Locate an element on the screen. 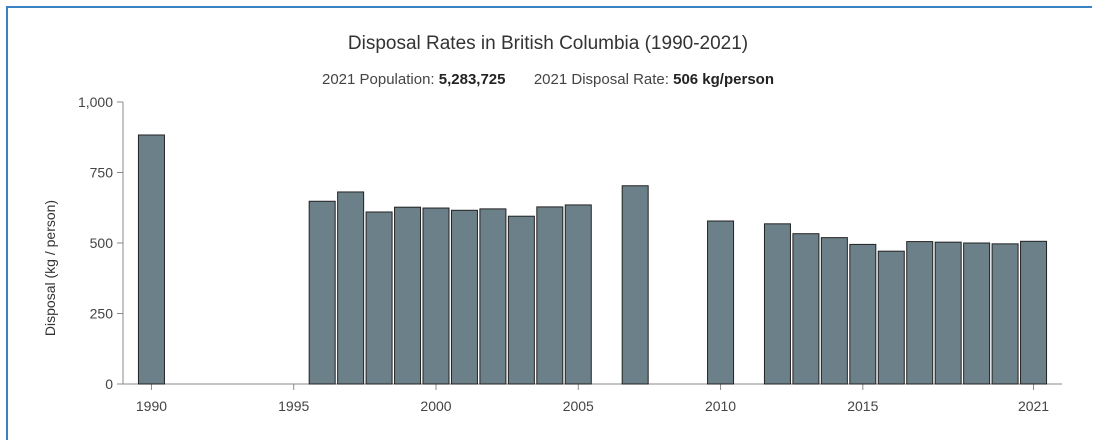 This screenshot has height=440, width=1096. y-axis: 0 250 500 750 1,000 is located at coordinates (101, 243).